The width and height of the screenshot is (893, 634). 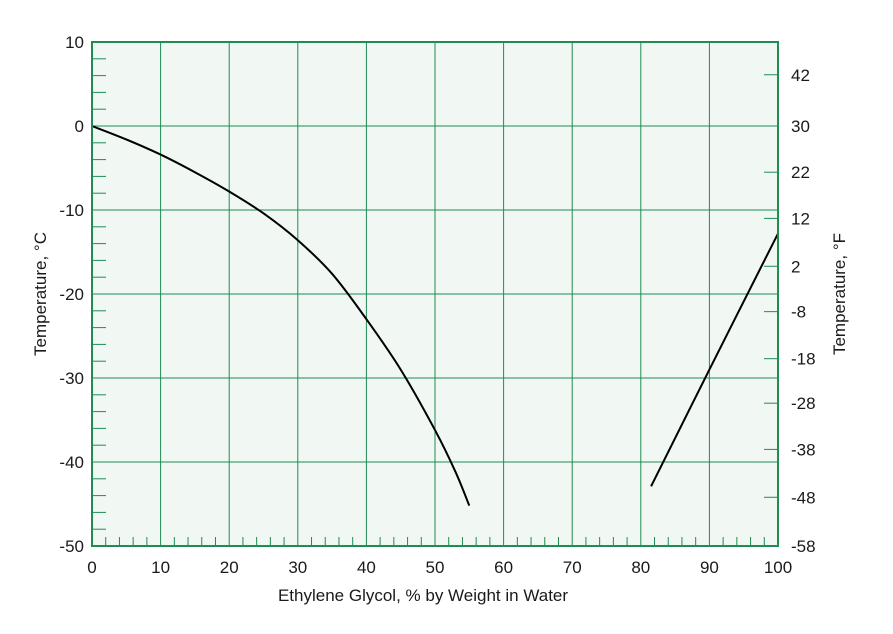 I want to click on x-tick-label: 30, so click(x=297, y=567).